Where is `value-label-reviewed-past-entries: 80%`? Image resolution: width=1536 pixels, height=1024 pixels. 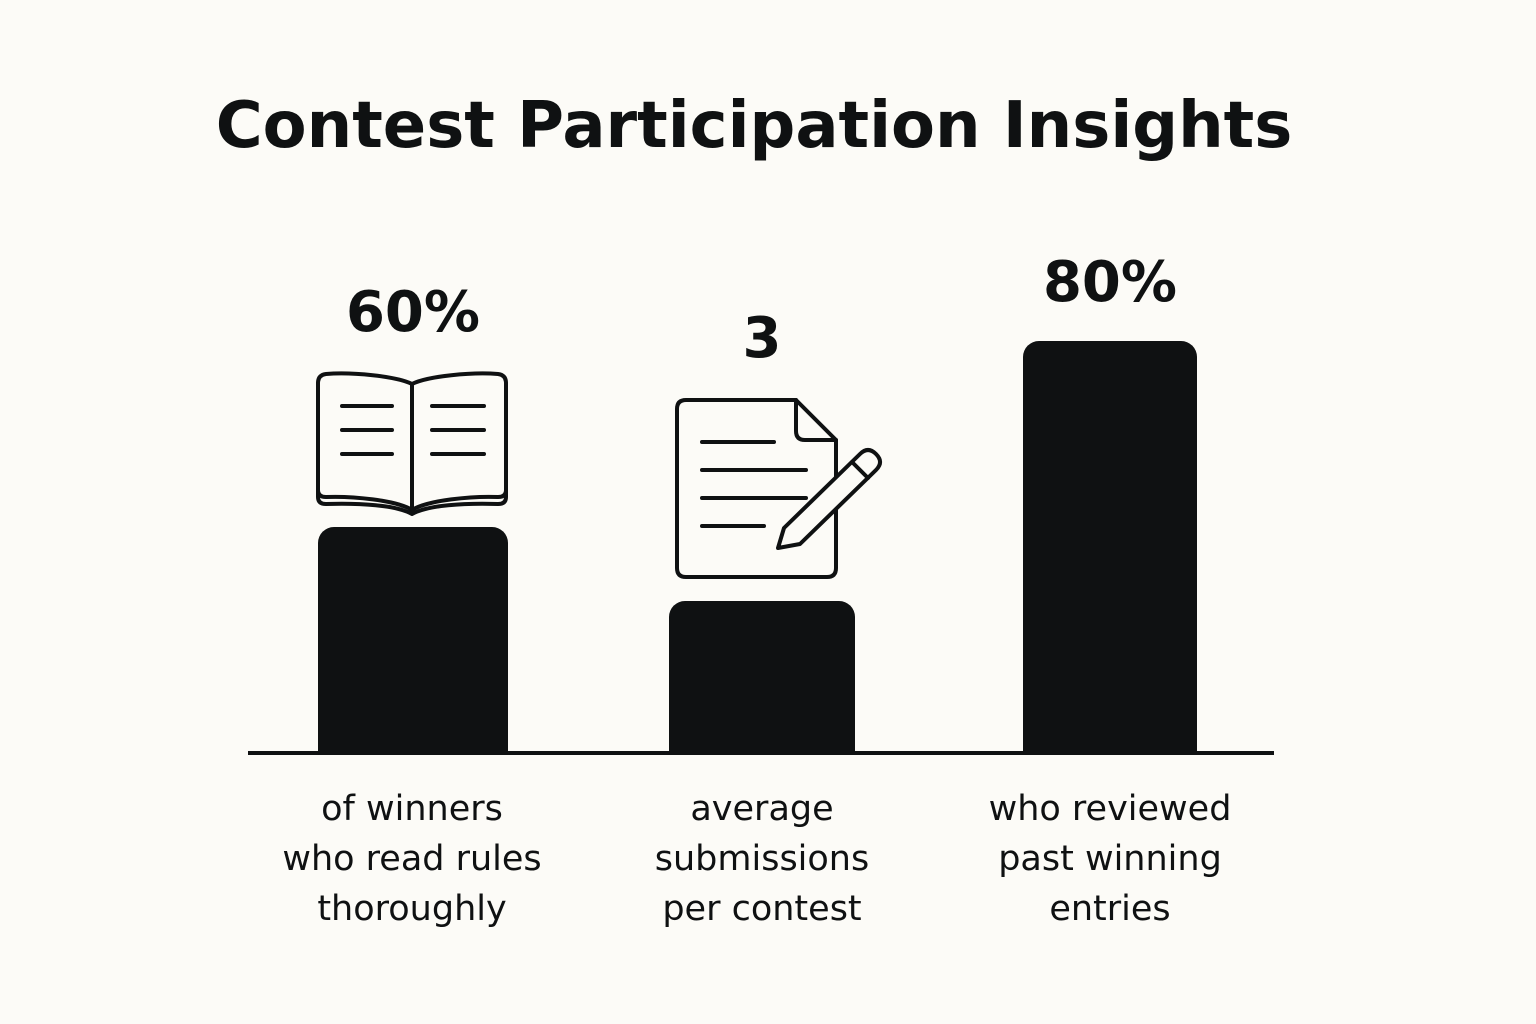 value-label-reviewed-past-entries: 80% is located at coordinates (1110, 282).